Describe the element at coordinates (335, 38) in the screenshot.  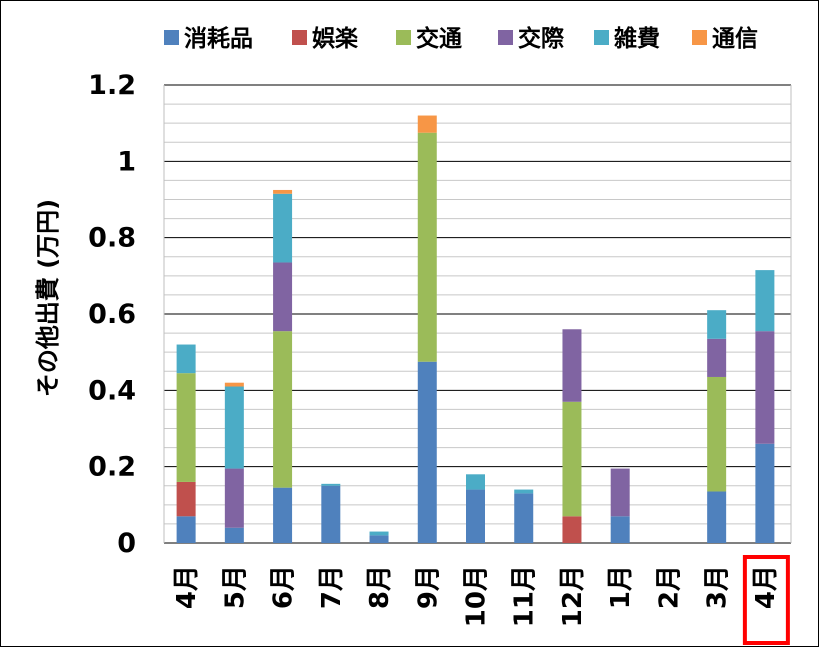
I see `legend-label: 娯楽` at that location.